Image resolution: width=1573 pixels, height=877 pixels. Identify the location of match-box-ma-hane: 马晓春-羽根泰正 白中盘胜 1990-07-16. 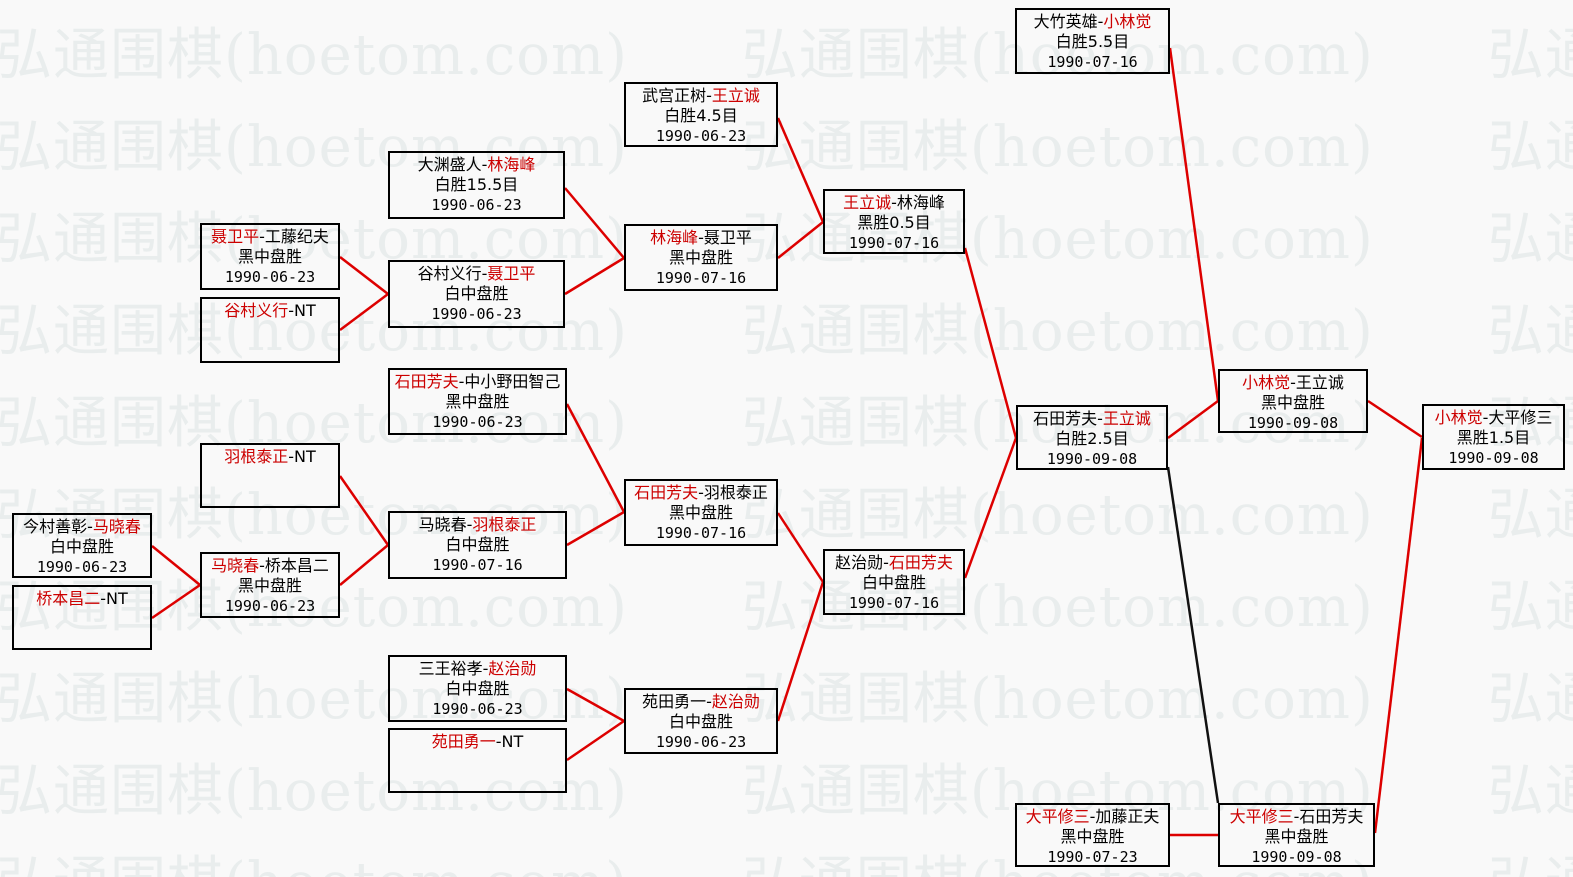
(477, 545).